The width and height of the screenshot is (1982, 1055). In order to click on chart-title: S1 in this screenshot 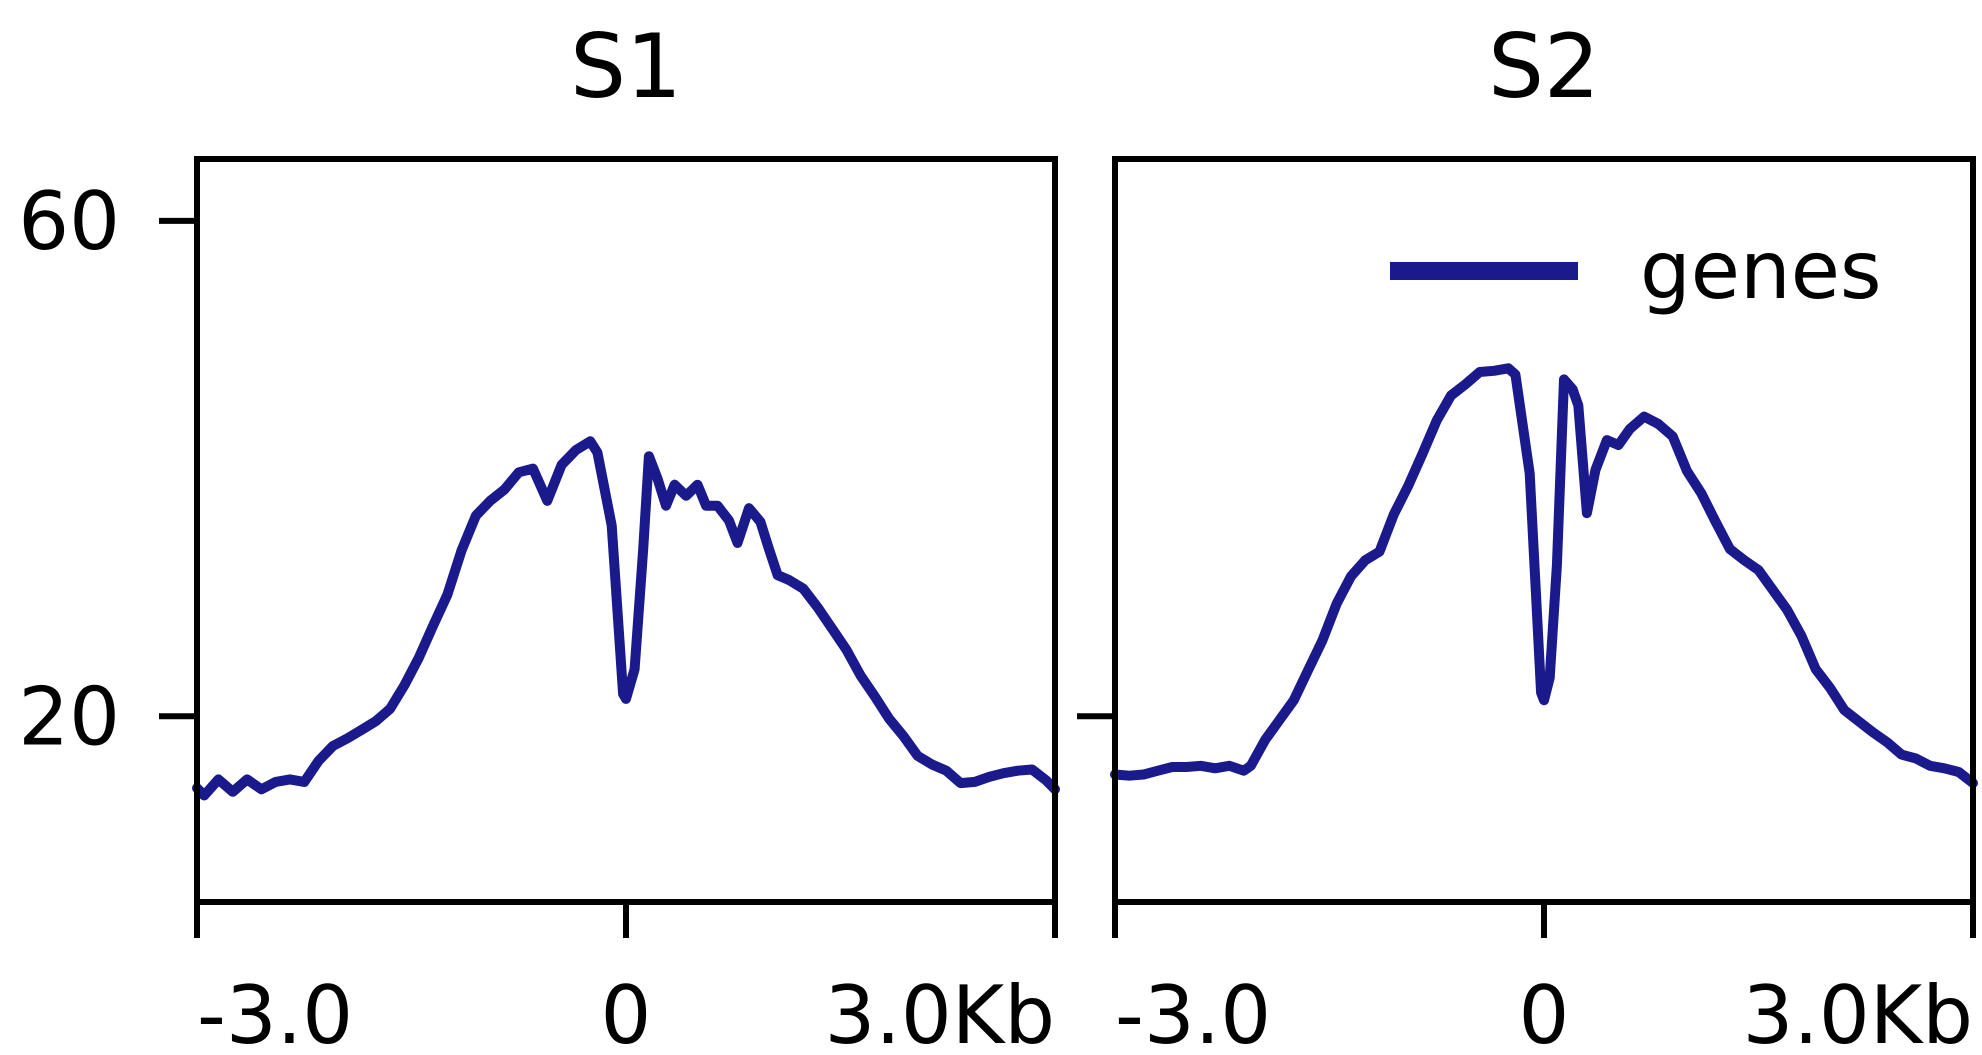, I will do `click(626, 66)`.